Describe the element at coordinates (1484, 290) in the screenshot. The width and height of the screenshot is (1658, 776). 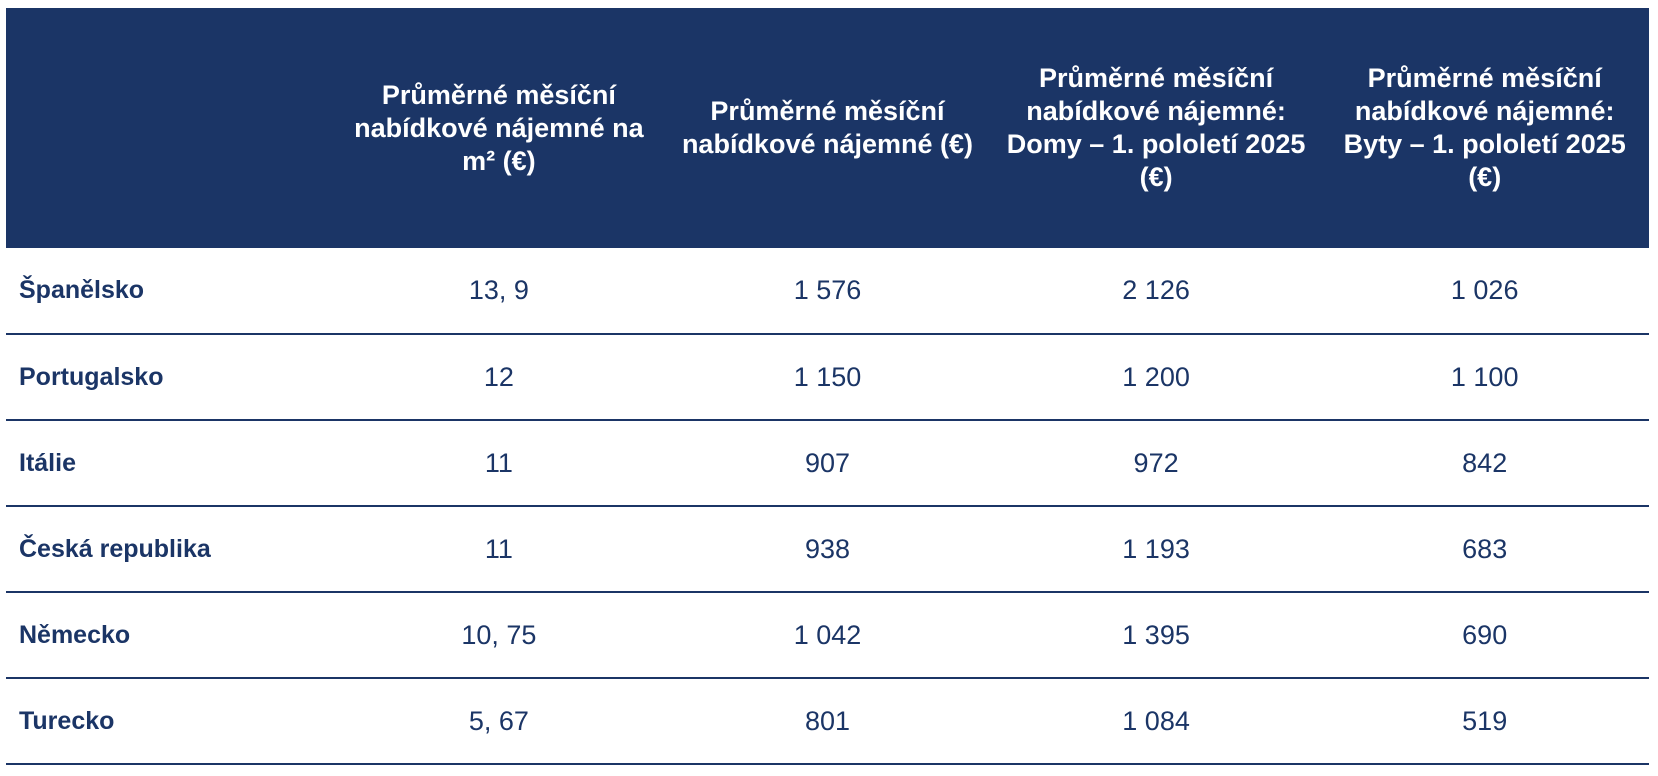
I see `value-cell: 1 026` at that location.